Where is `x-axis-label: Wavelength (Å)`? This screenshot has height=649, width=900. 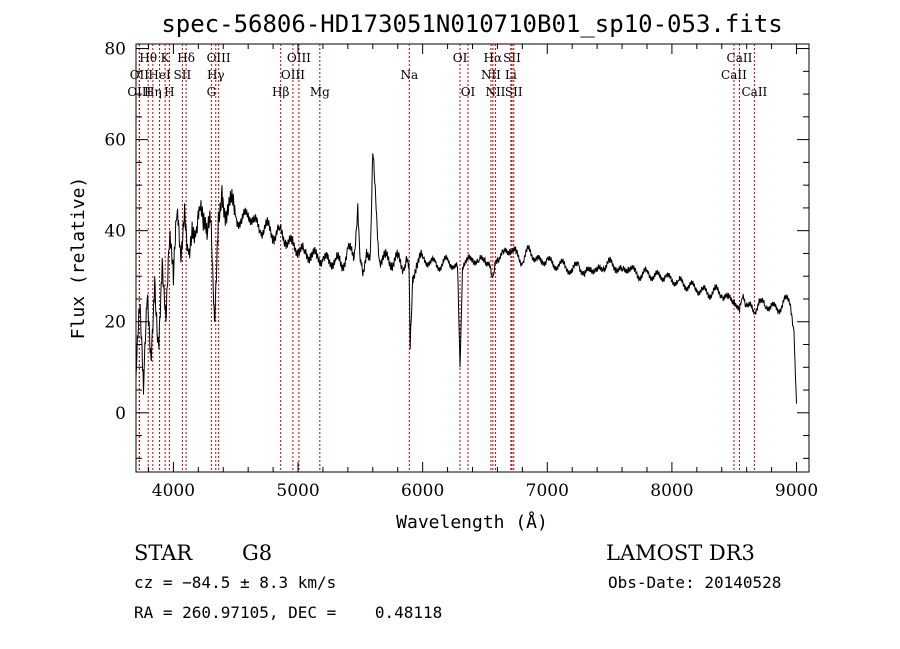 x-axis-label: Wavelength (Å) is located at coordinates (472, 522).